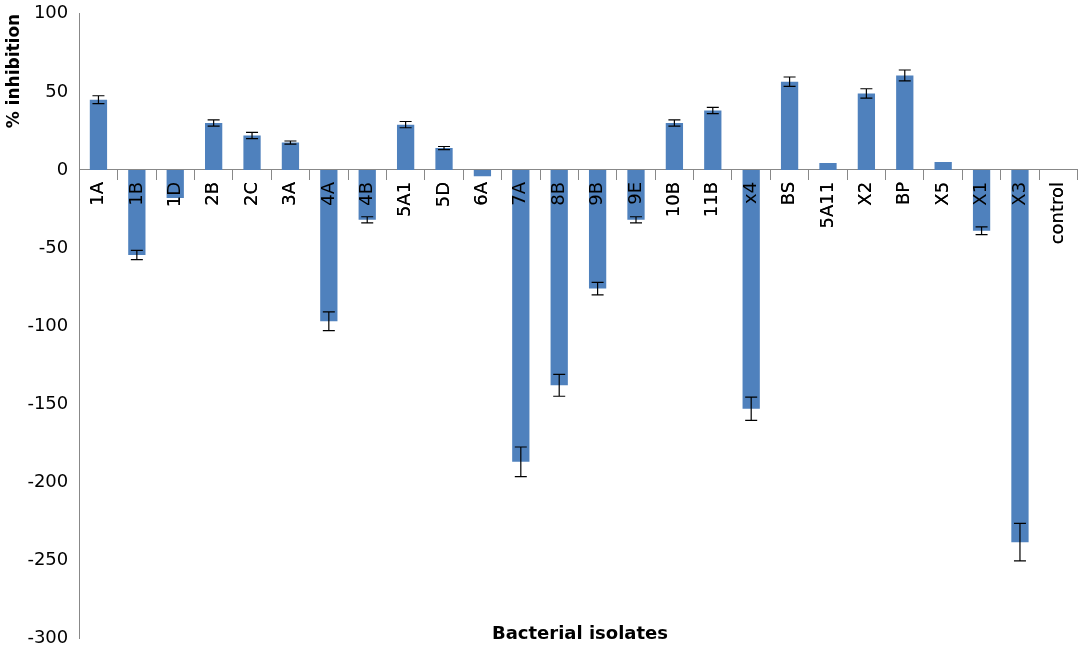  I want to click on x-tick-label: 10B, so click(673, 199).